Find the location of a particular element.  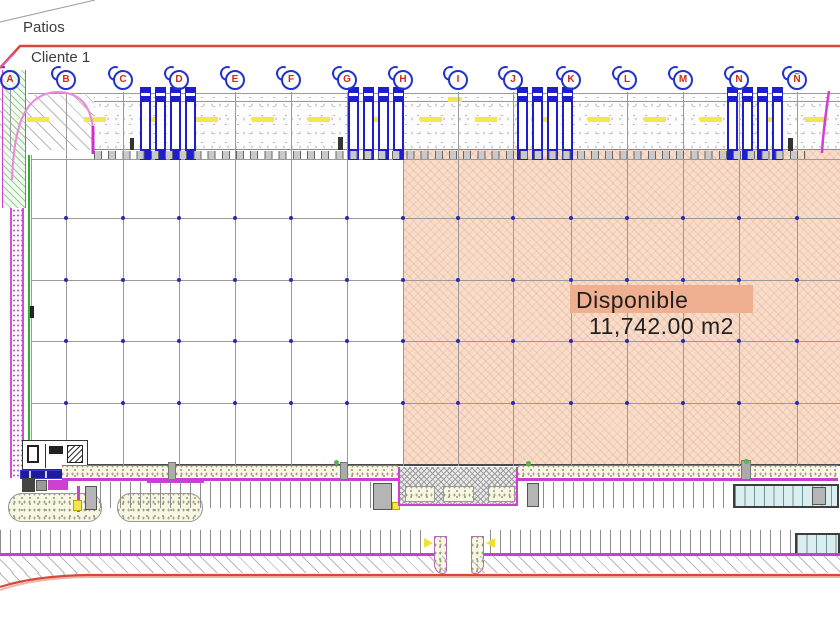

apron-second-line is located at coordinates (434, 101).